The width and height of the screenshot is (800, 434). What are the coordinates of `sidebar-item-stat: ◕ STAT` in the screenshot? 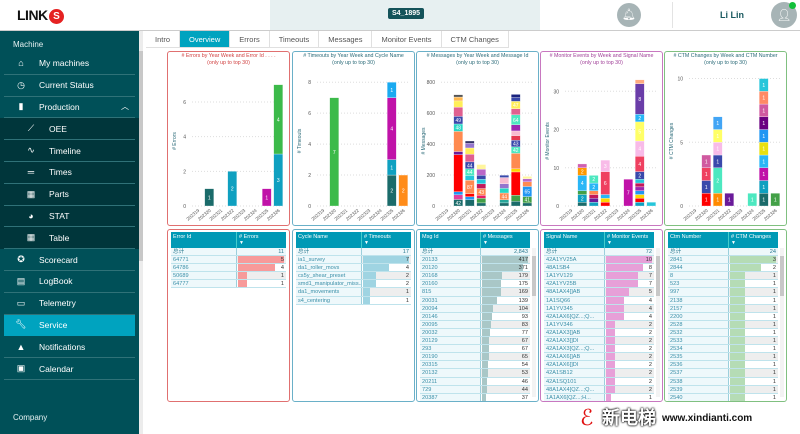 It's located at (69, 217).